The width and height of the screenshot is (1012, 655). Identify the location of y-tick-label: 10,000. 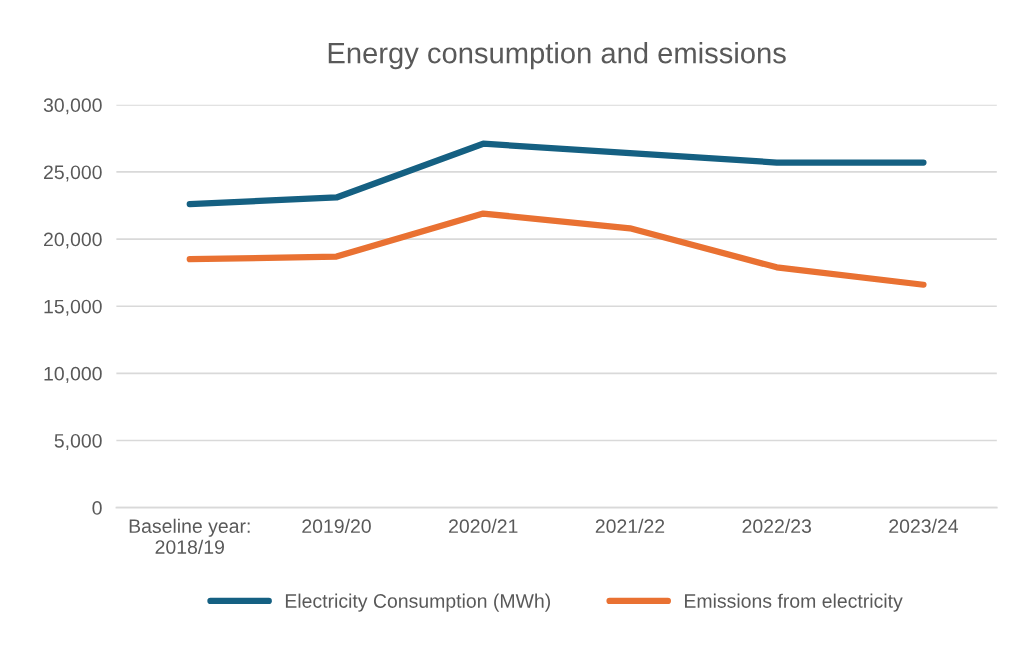
(73, 374).